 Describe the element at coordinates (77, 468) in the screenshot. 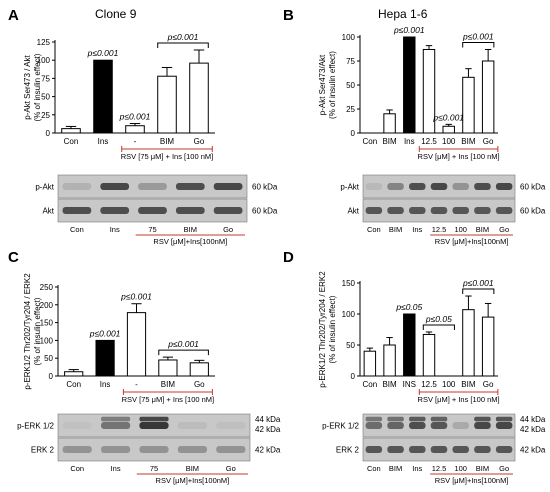

I see `blot-lane-label: Con` at that location.